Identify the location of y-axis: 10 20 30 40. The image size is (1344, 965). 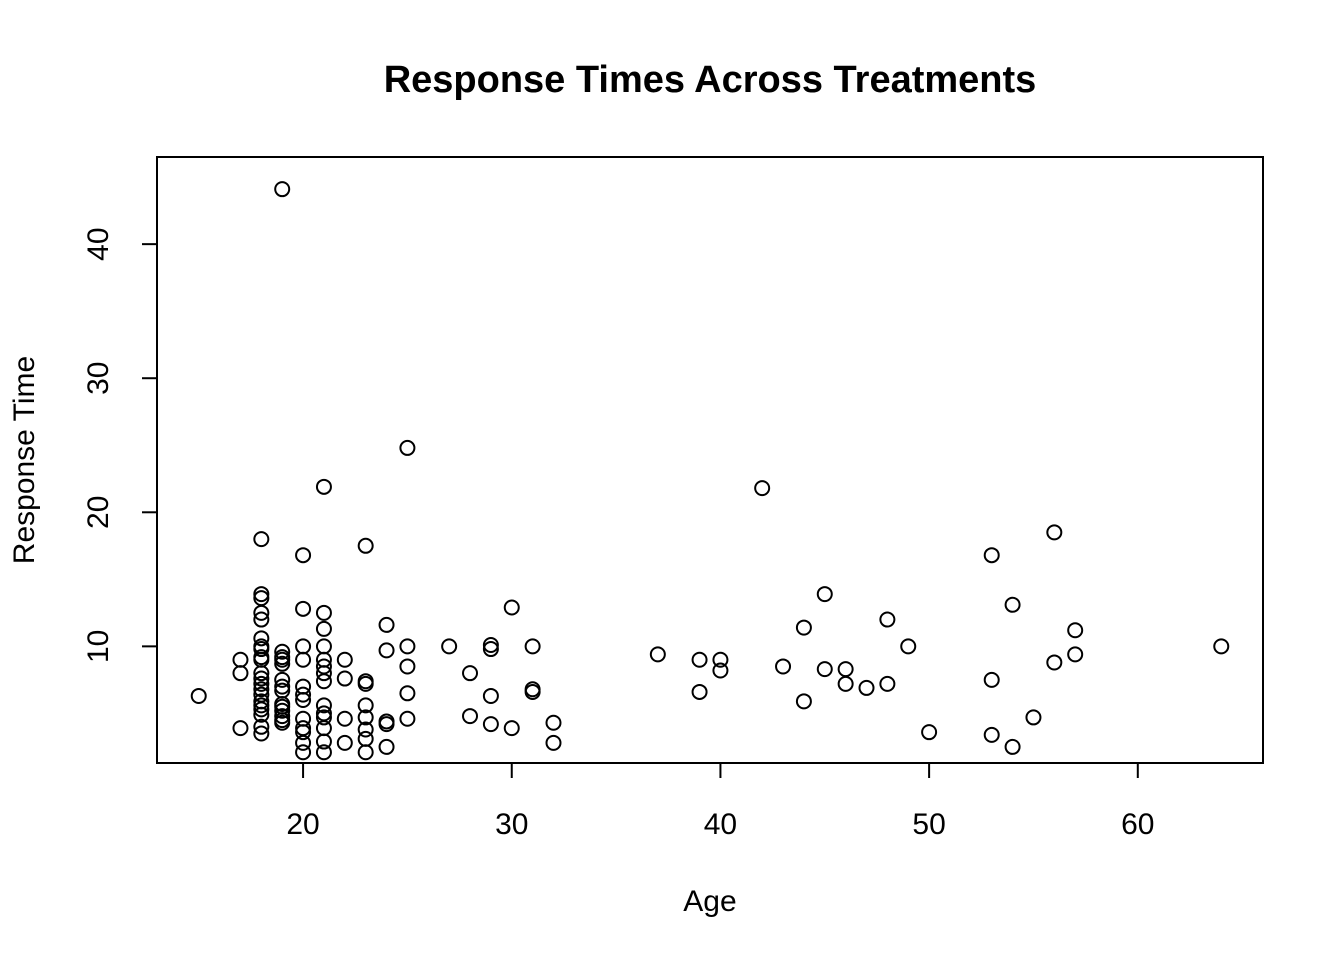
(120, 445).